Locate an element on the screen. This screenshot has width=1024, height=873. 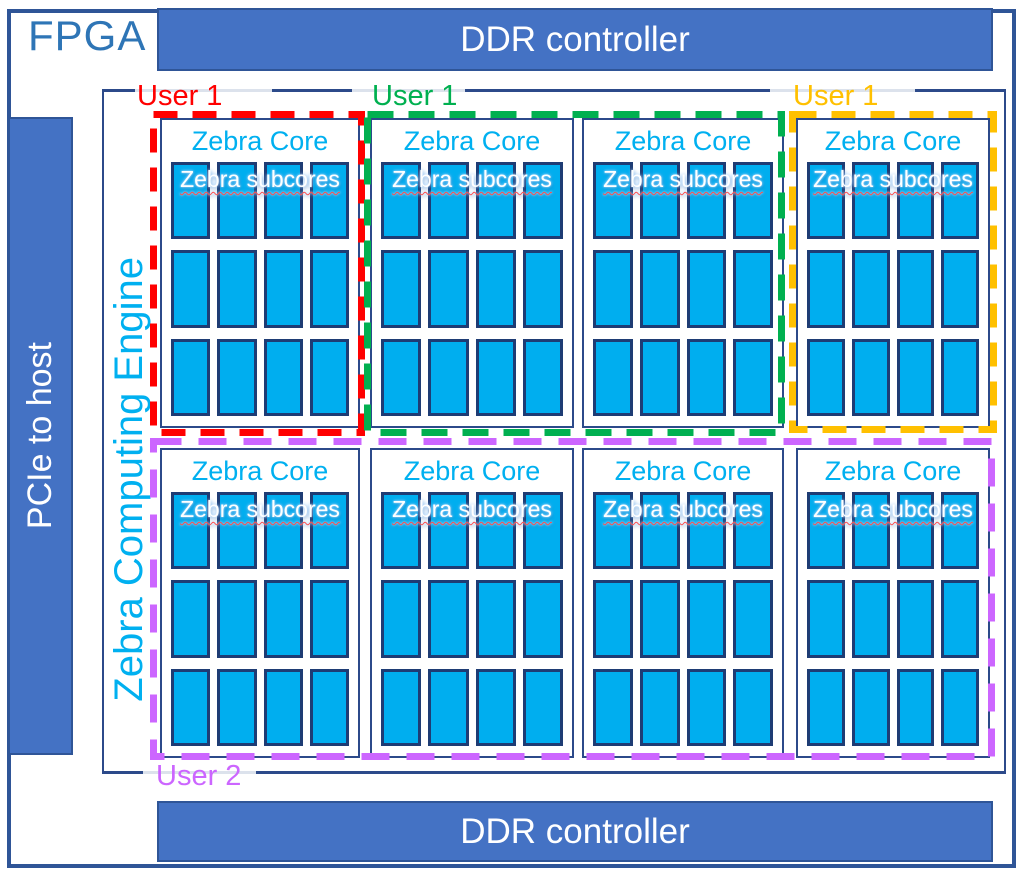
zebra-core-7: Zebra Core Zebra subcores is located at coordinates (683, 603).